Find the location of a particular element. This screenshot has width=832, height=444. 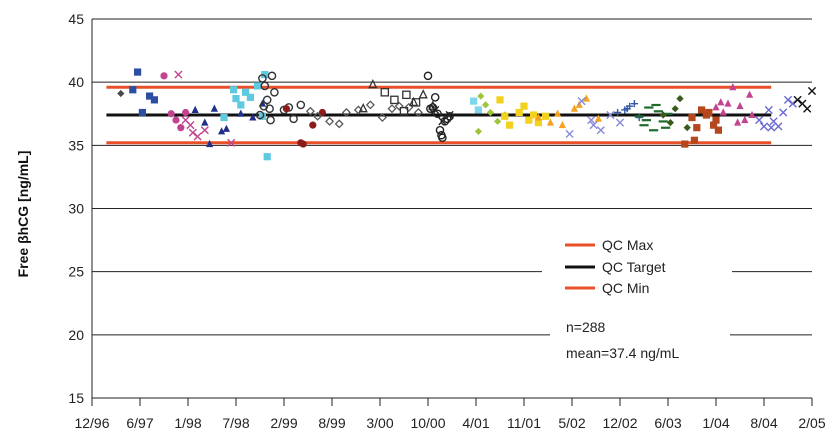

x-tick-label: 1/98 is located at coordinates (187, 423).